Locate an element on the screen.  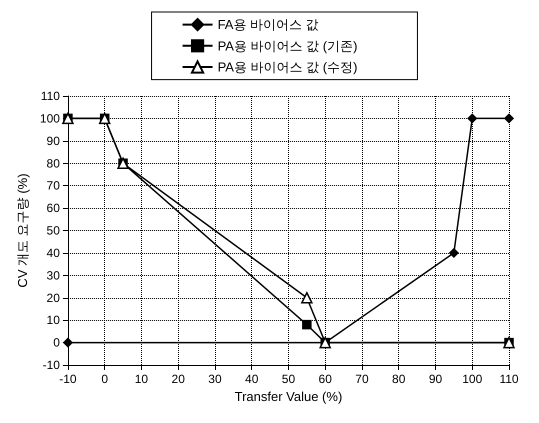
x-tick-label: -10 is located at coordinates (68, 379).